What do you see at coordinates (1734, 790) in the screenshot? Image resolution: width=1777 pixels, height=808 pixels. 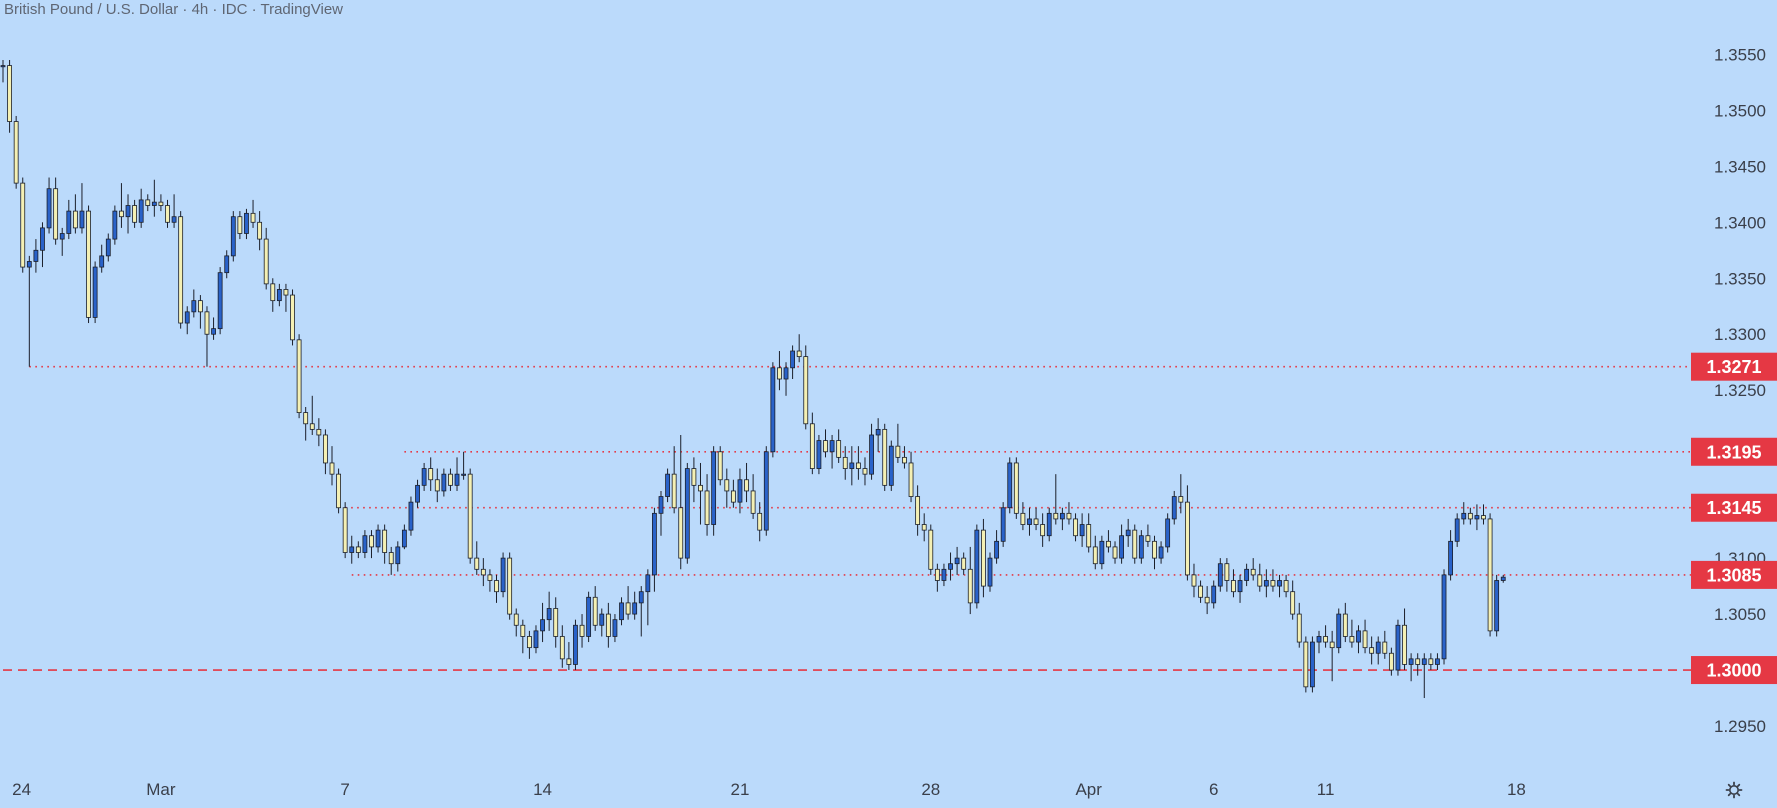 I see `gear-icon` at bounding box center [1734, 790].